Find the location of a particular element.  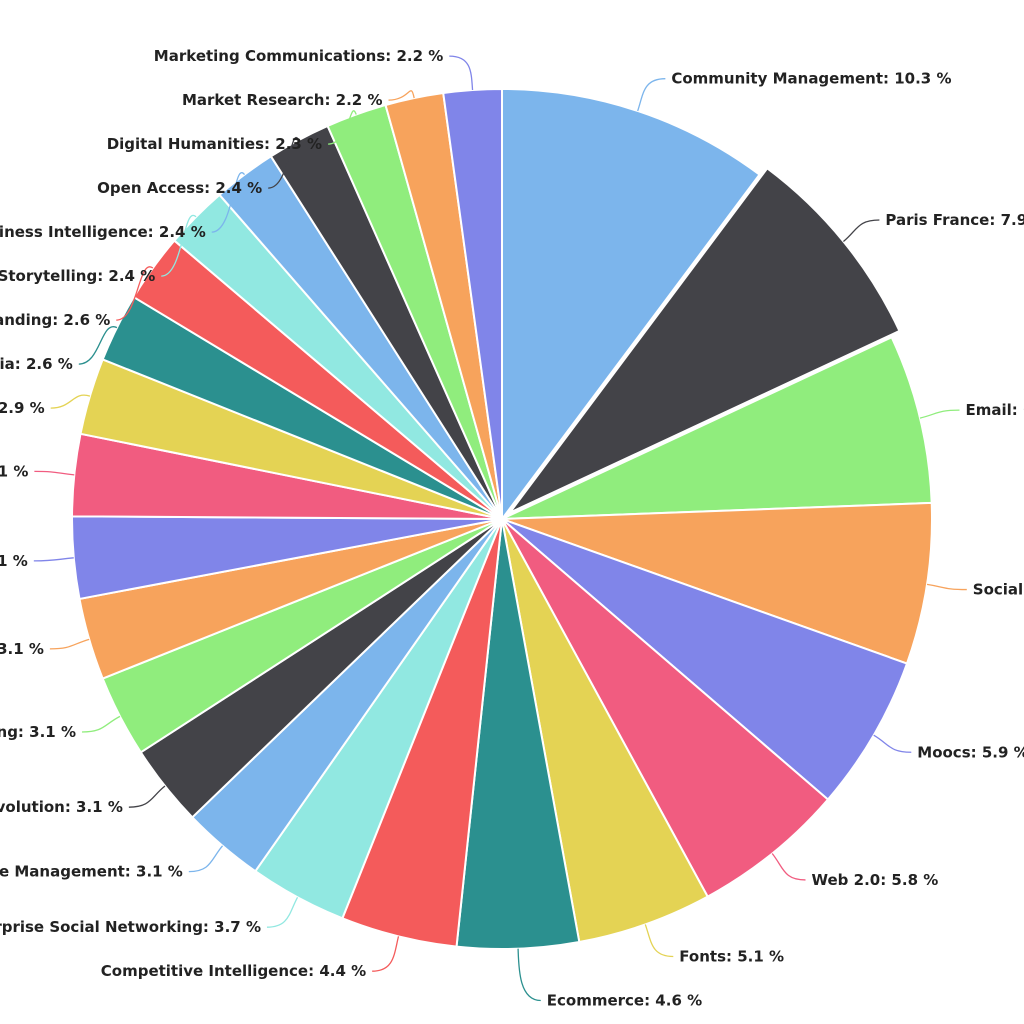

connector-knowledge-management is located at coordinates (206, 859).